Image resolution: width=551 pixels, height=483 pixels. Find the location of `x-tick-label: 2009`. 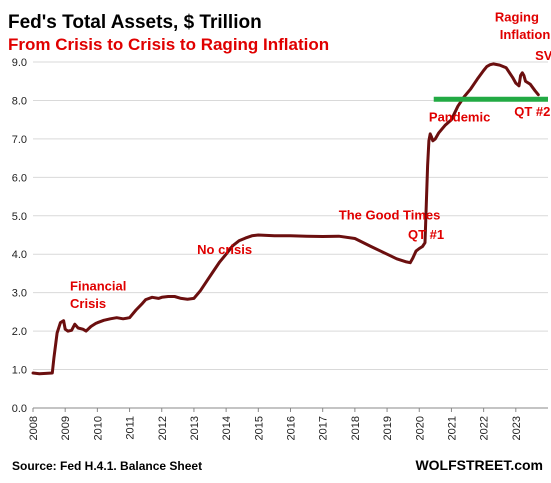

x-tick-label: 2009 is located at coordinates (66, 428).